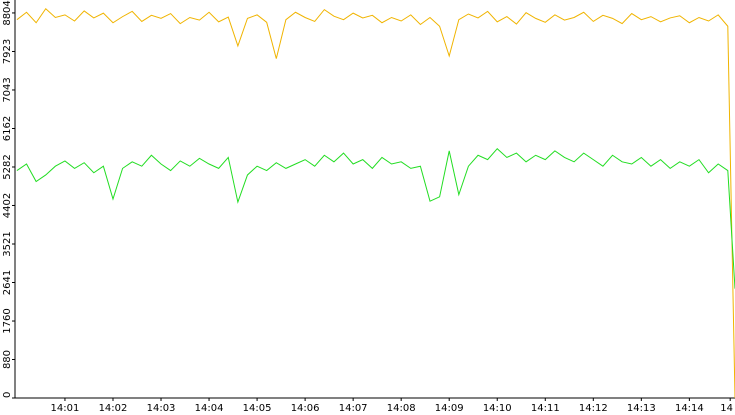 The image size is (735, 415). I want to click on x-tick-label: 14:10, so click(497, 408).